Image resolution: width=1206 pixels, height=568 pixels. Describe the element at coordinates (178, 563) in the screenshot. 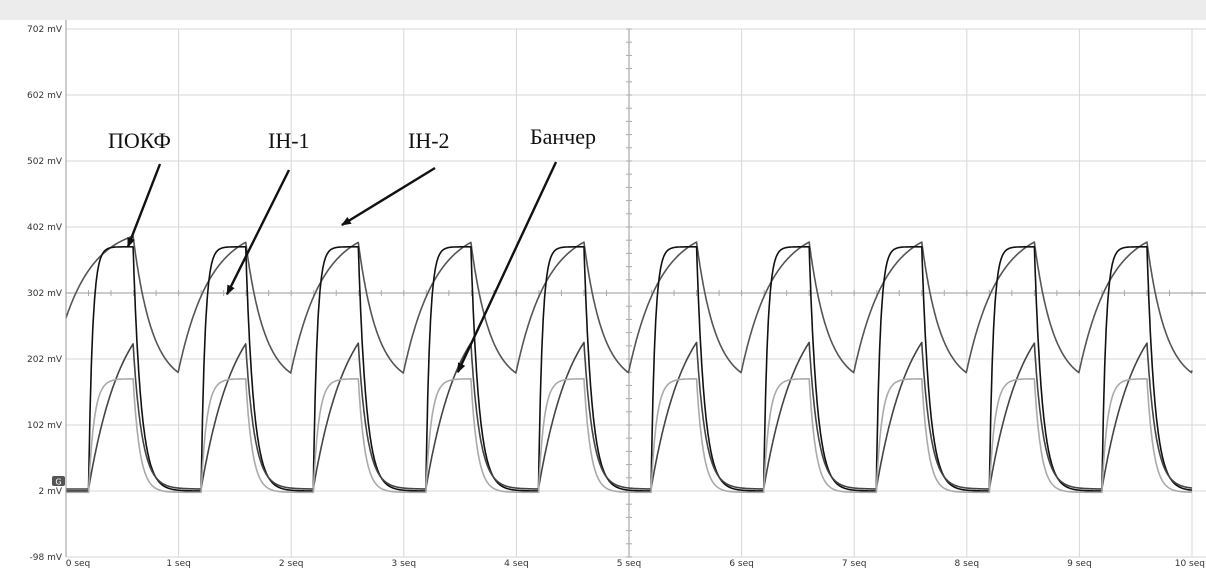

I see `x-tick-label: 1 seq` at that location.